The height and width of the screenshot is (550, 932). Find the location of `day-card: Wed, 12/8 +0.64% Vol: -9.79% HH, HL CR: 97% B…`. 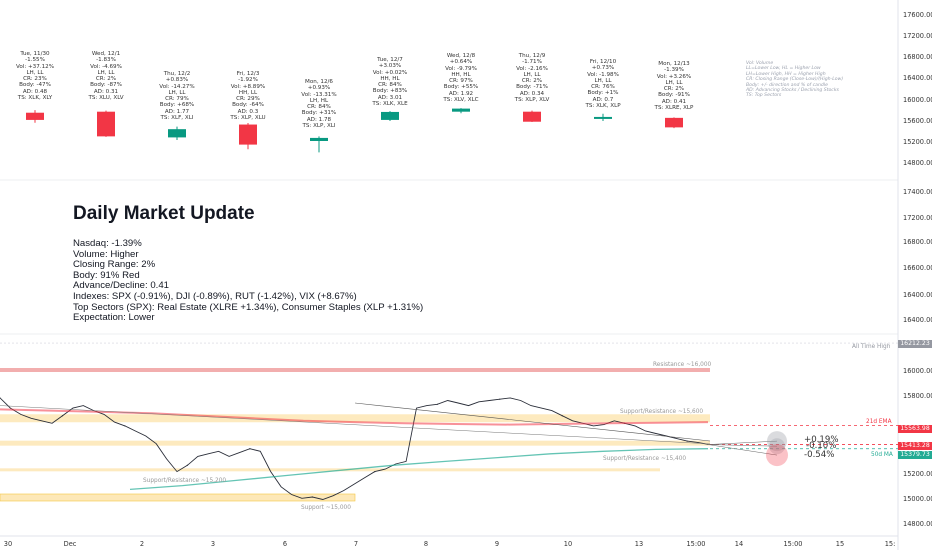

day-card: Wed, 12/8 +0.64% Vol: -9.79% HH, HL CR: 97% B… is located at coordinates (461, 78).